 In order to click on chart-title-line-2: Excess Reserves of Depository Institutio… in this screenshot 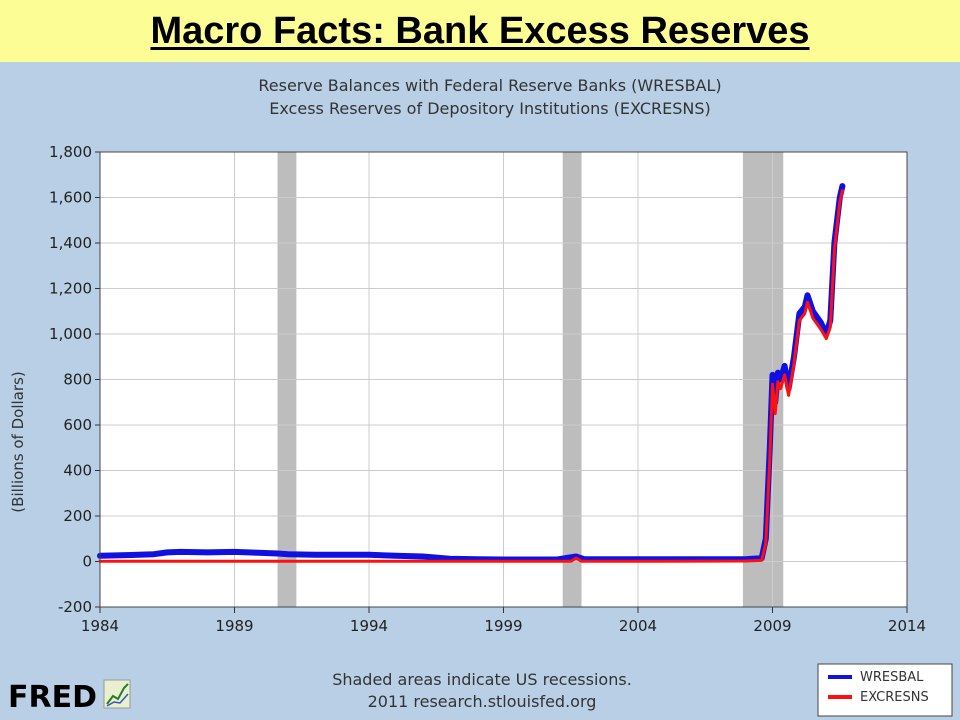, I will do `click(490, 108)`.